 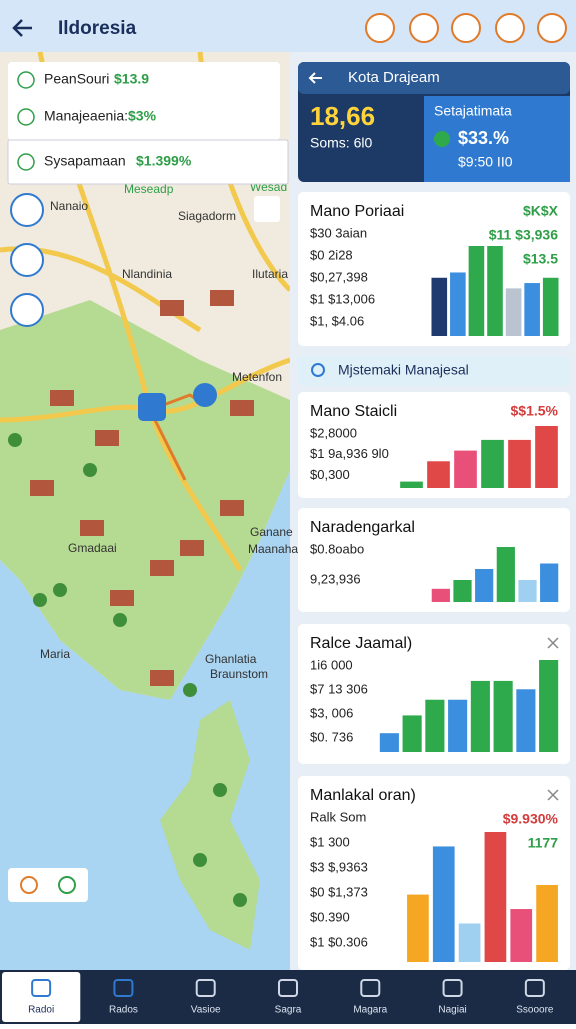 What do you see at coordinates (315, 78) in the screenshot?
I see `back-icon` at bounding box center [315, 78].